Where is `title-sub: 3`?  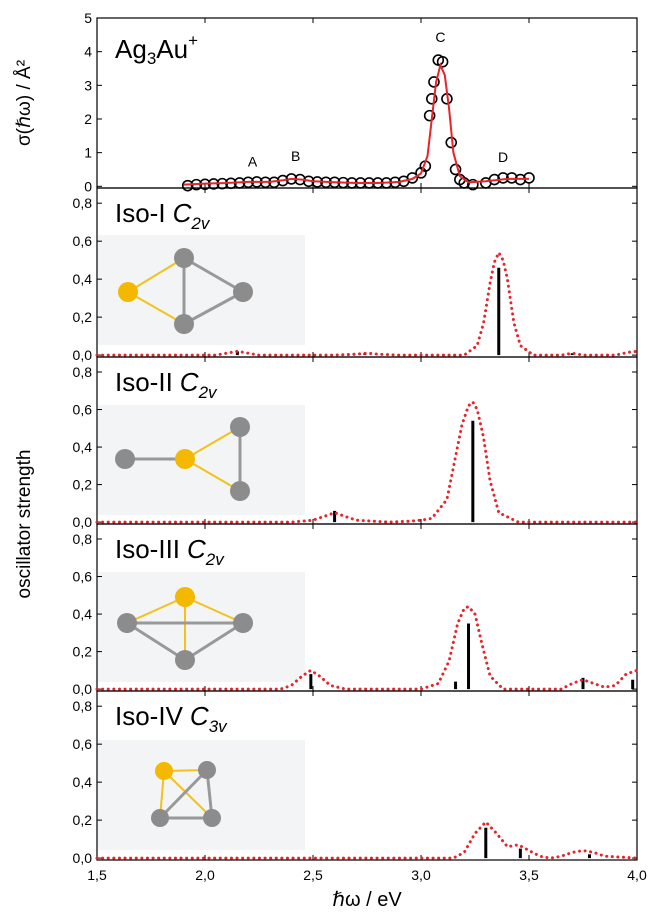 title-sub: 3 is located at coordinates (151, 58).